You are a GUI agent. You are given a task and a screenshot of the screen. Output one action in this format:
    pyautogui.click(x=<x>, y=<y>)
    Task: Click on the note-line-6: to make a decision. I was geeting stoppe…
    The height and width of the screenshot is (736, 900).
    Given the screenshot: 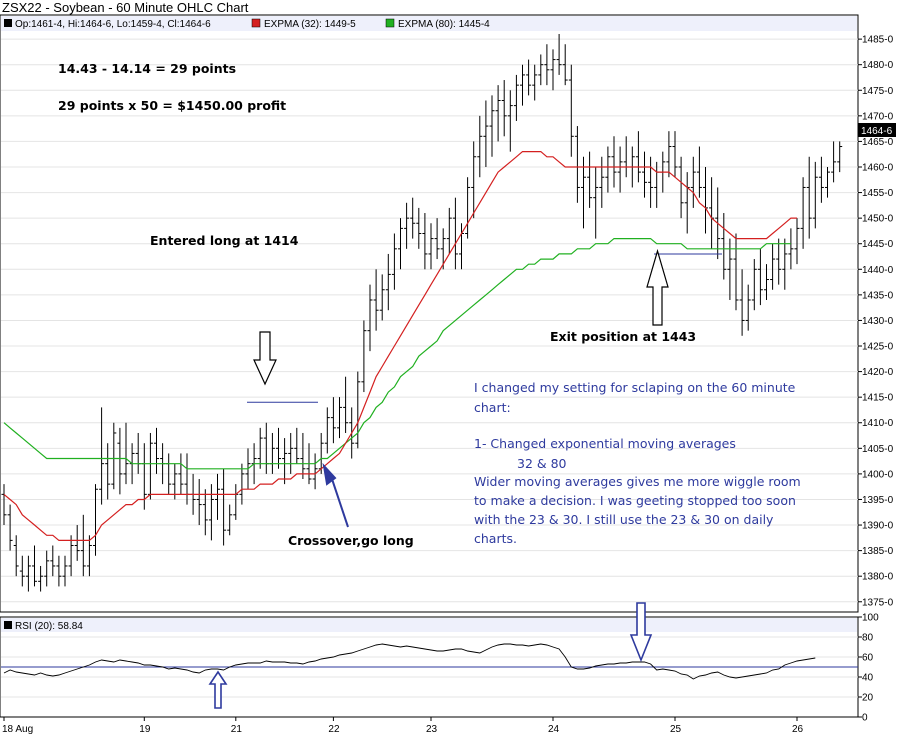 What is the action you would take?
    pyautogui.click(x=635, y=500)
    